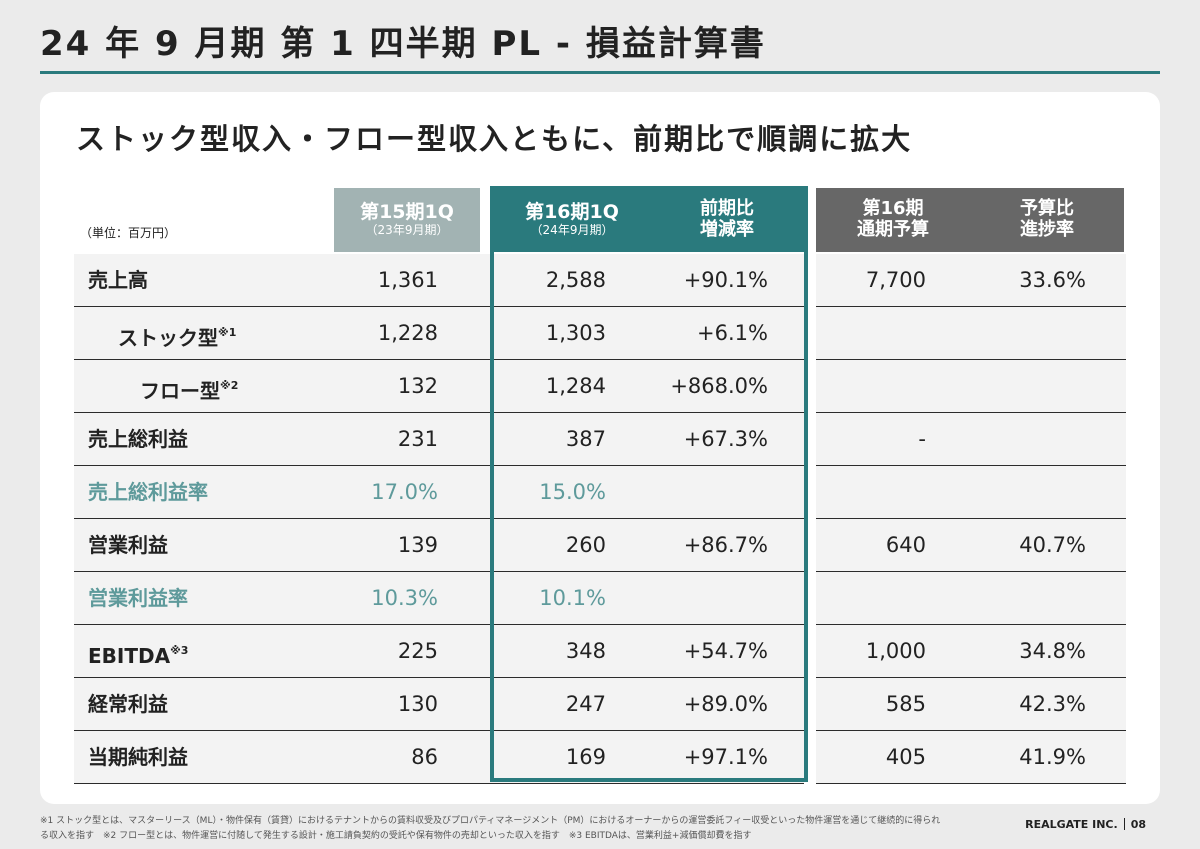 The image size is (1200, 849). Describe the element at coordinates (179, 650) in the screenshot. I see `footnote-mark: ※3` at that location.